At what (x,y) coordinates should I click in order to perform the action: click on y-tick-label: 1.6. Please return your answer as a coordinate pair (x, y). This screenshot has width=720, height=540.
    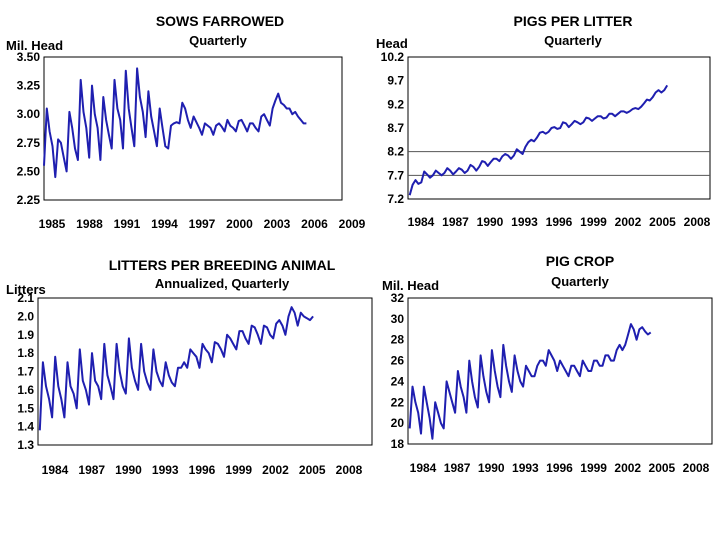
    Looking at the image, I should click on (25, 390).